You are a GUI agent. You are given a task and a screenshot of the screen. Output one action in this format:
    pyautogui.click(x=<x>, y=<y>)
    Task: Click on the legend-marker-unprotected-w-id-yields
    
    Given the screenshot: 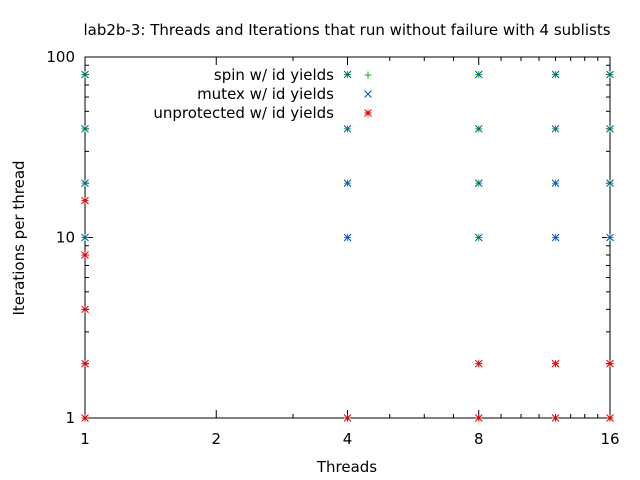 What is the action you would take?
    pyautogui.click(x=368, y=113)
    